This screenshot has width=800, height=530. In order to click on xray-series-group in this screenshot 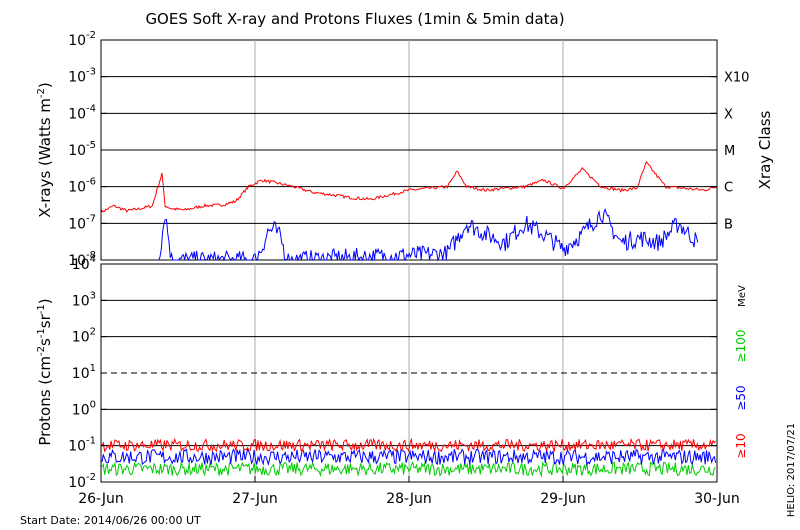, I will do `click(409, 211)`.